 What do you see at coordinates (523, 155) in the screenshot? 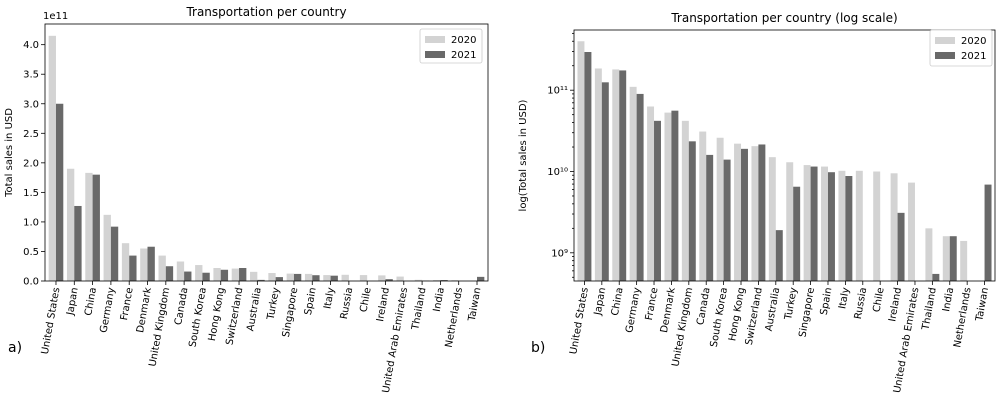
I see `y-axis-label: log(Total sales in USD)` at bounding box center [523, 155].